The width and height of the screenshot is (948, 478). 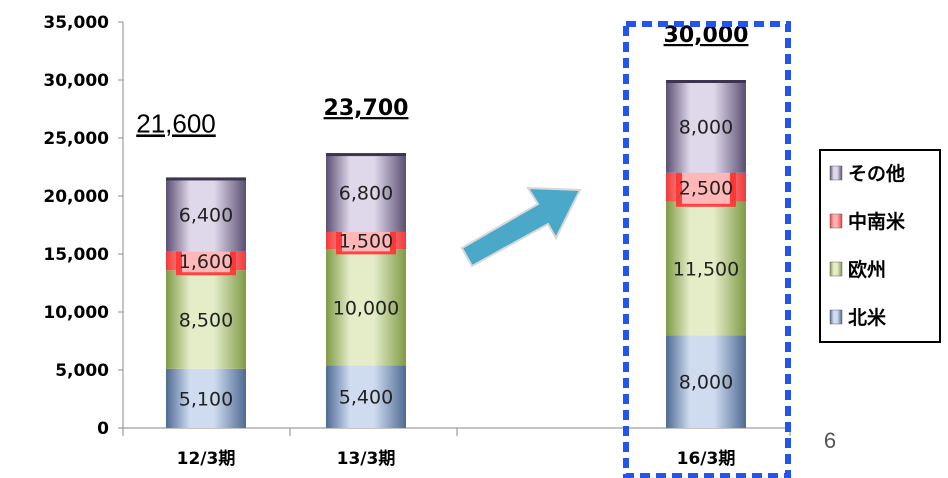 What do you see at coordinates (830, 440) in the screenshot?
I see `page-number: 6` at bounding box center [830, 440].